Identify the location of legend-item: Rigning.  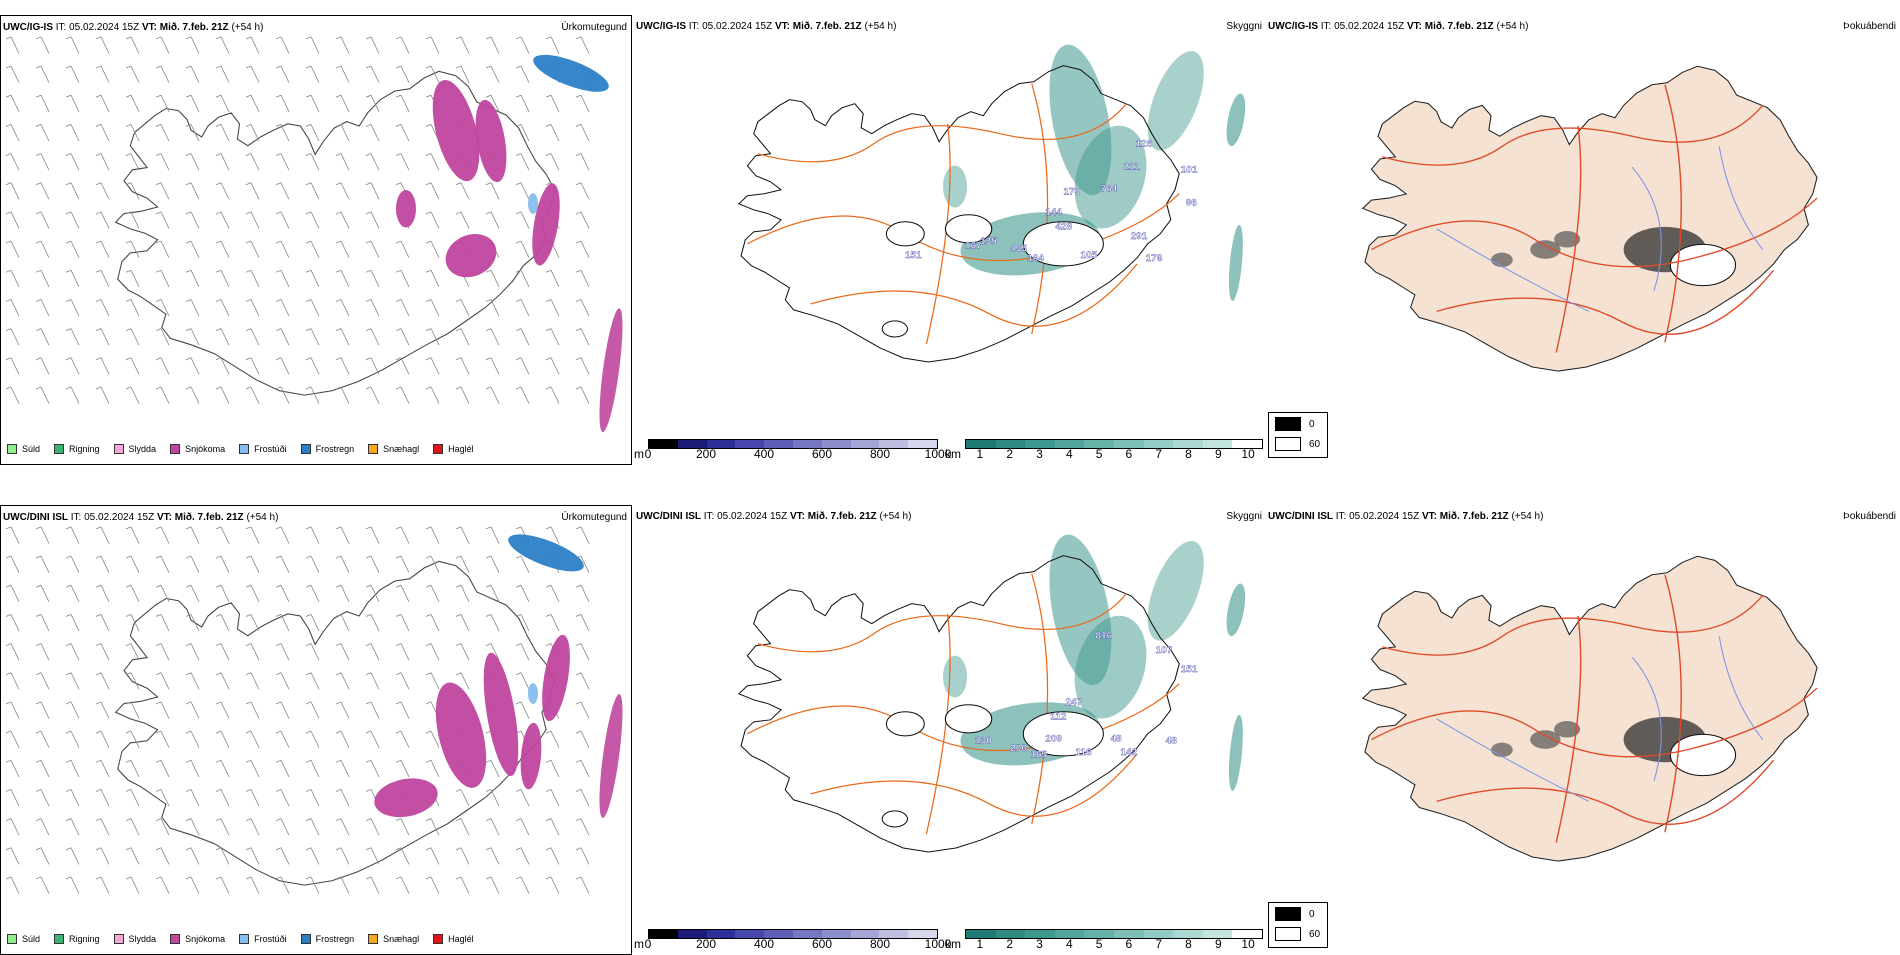
(77, 449).